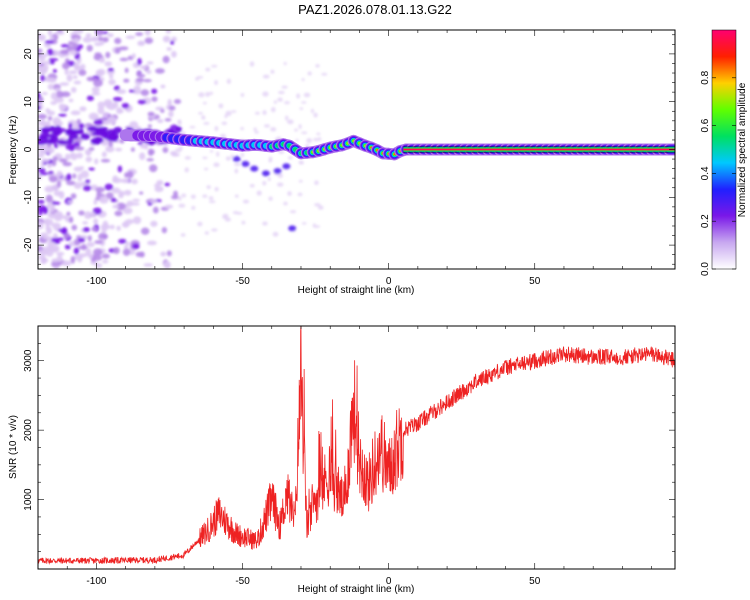 The image size is (750, 600). Describe the element at coordinates (718, 173) in the screenshot. I see `colorbar-ticks: 0.0 0.2 0.4 0.6 0.8` at that location.